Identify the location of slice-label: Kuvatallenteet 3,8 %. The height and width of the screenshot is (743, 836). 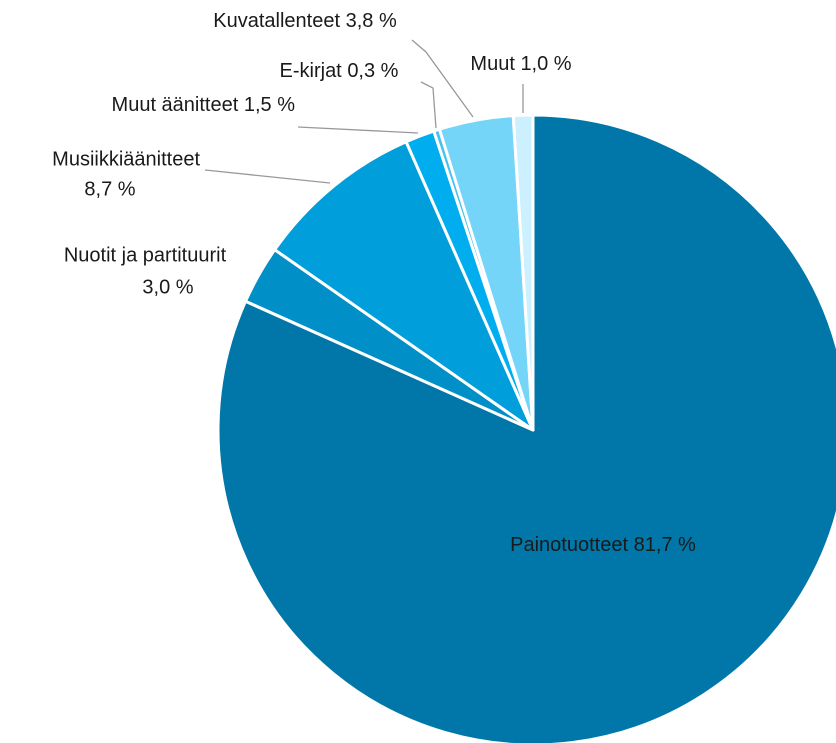
(305, 21).